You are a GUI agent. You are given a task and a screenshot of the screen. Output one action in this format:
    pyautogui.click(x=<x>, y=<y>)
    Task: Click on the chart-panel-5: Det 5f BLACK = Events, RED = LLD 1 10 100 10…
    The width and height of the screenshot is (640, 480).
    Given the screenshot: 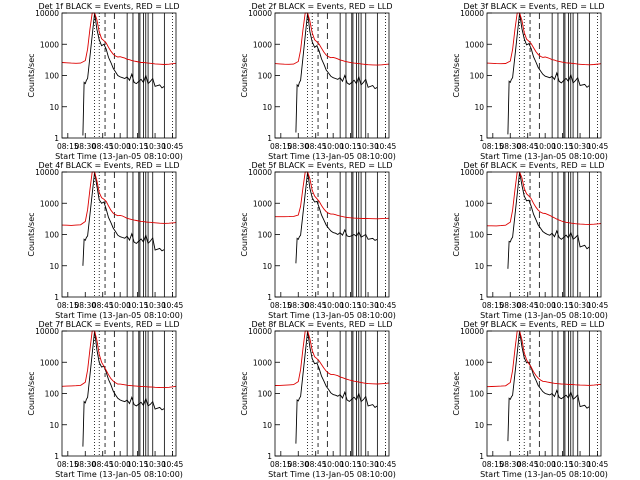 What is the action you would take?
    pyautogui.click(x=318, y=240)
    